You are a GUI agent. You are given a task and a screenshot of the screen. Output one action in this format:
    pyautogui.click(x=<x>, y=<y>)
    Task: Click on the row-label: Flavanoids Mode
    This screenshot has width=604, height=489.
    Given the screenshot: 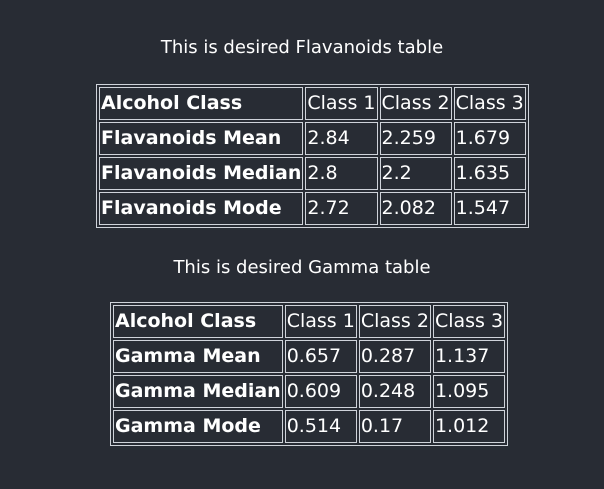 What is the action you would take?
    pyautogui.click(x=201, y=208)
    